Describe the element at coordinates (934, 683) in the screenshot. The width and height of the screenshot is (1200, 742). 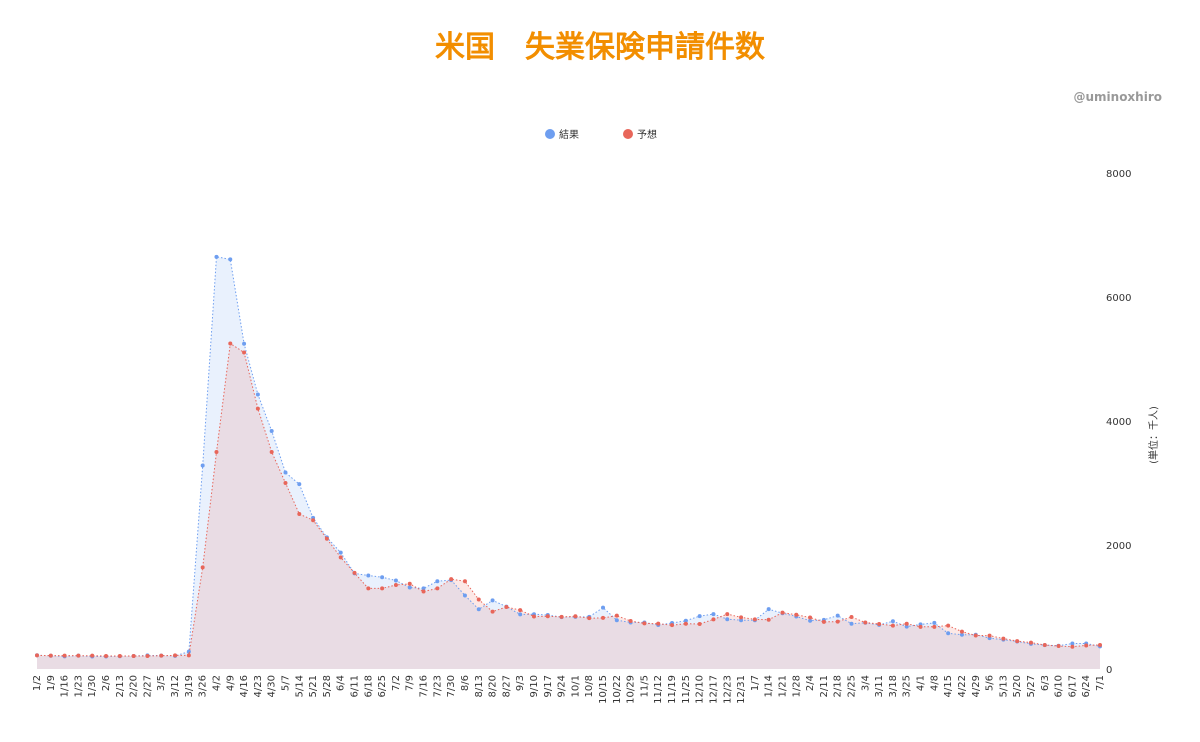
I see `x-tick-label: 4/8` at that location.